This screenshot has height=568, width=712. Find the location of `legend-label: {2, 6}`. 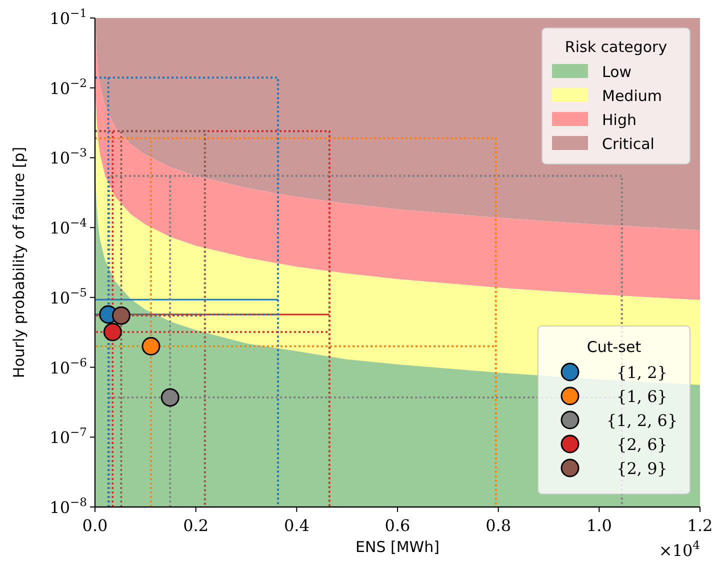

legend-label: {2, 6} is located at coordinates (642, 444).